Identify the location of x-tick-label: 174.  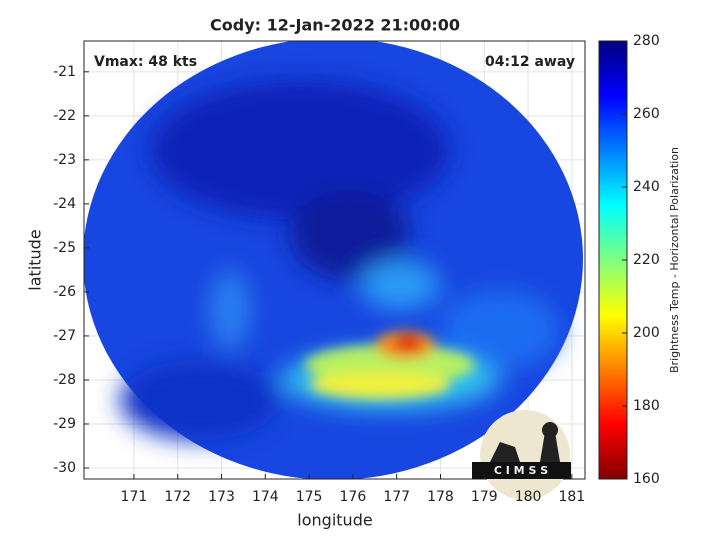
(265, 497).